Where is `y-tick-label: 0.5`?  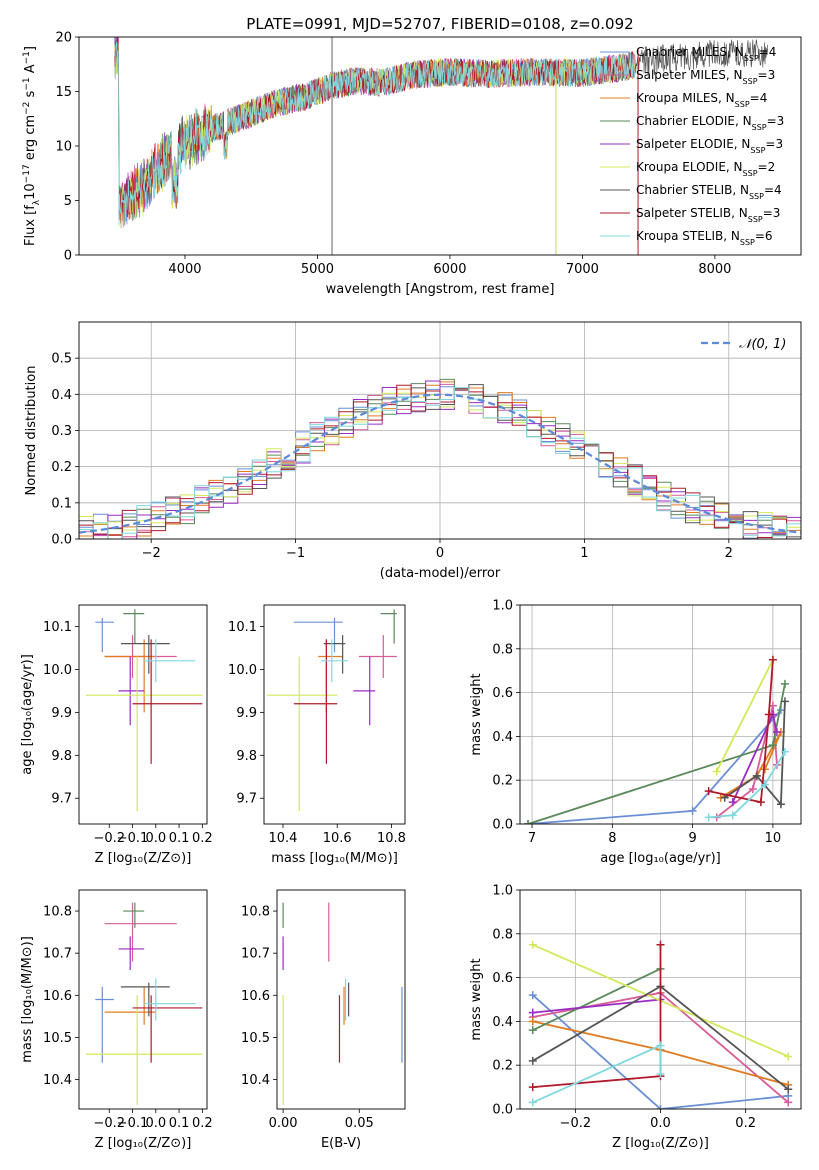 y-tick-label: 0.5 is located at coordinates (61, 359).